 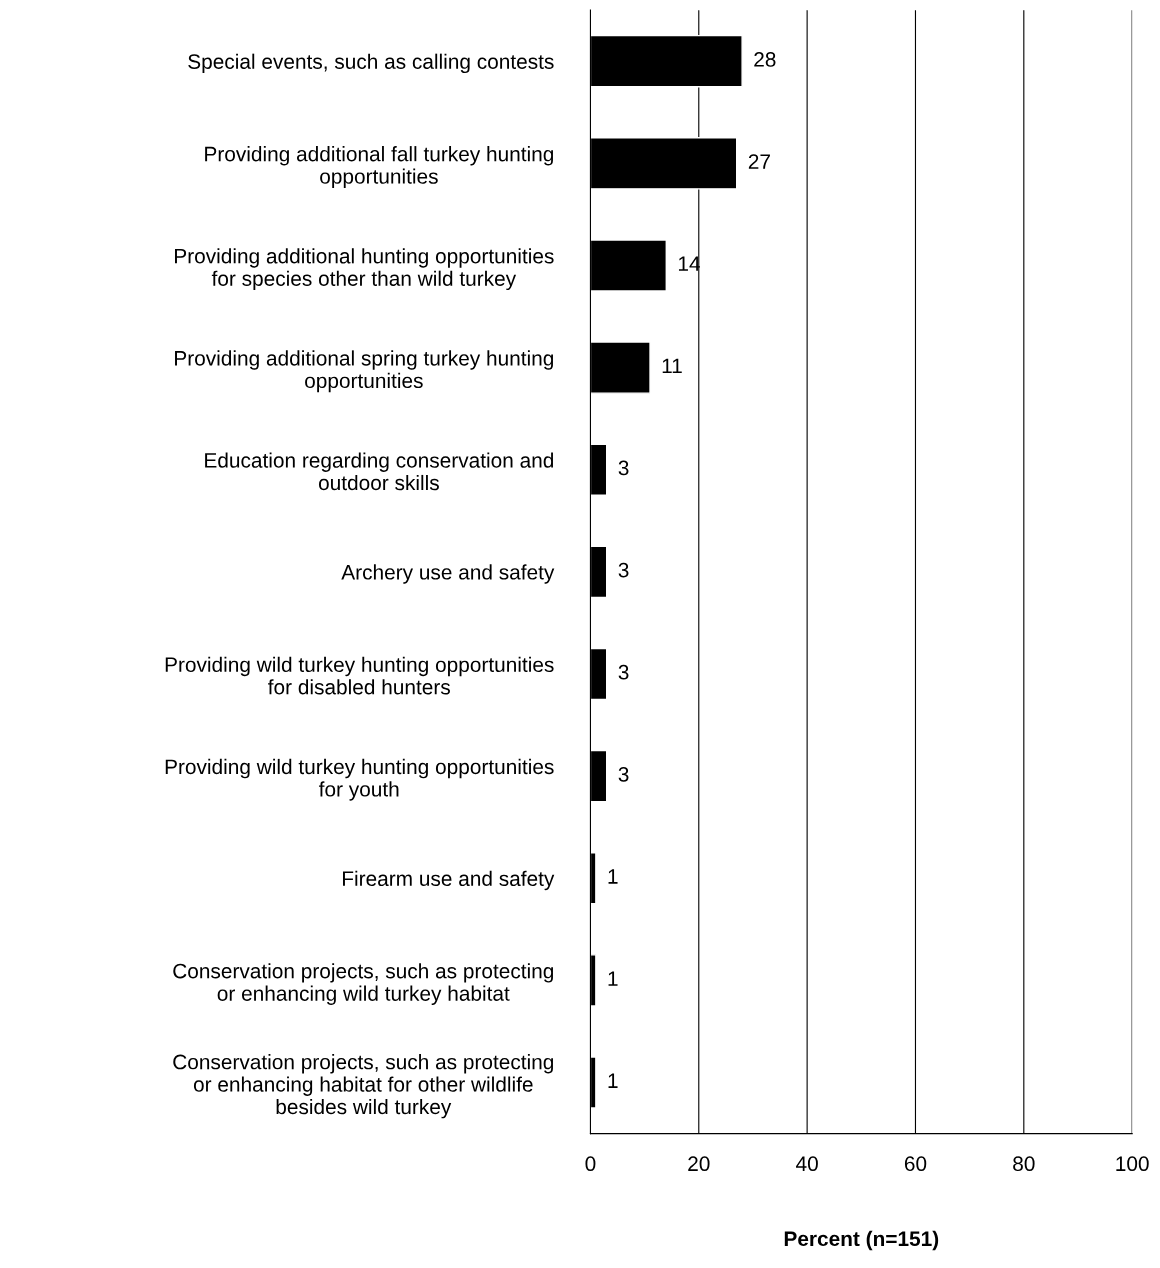 I want to click on y-tick-label: Education regarding conservation and outdoor skills, so click(x=379, y=471).